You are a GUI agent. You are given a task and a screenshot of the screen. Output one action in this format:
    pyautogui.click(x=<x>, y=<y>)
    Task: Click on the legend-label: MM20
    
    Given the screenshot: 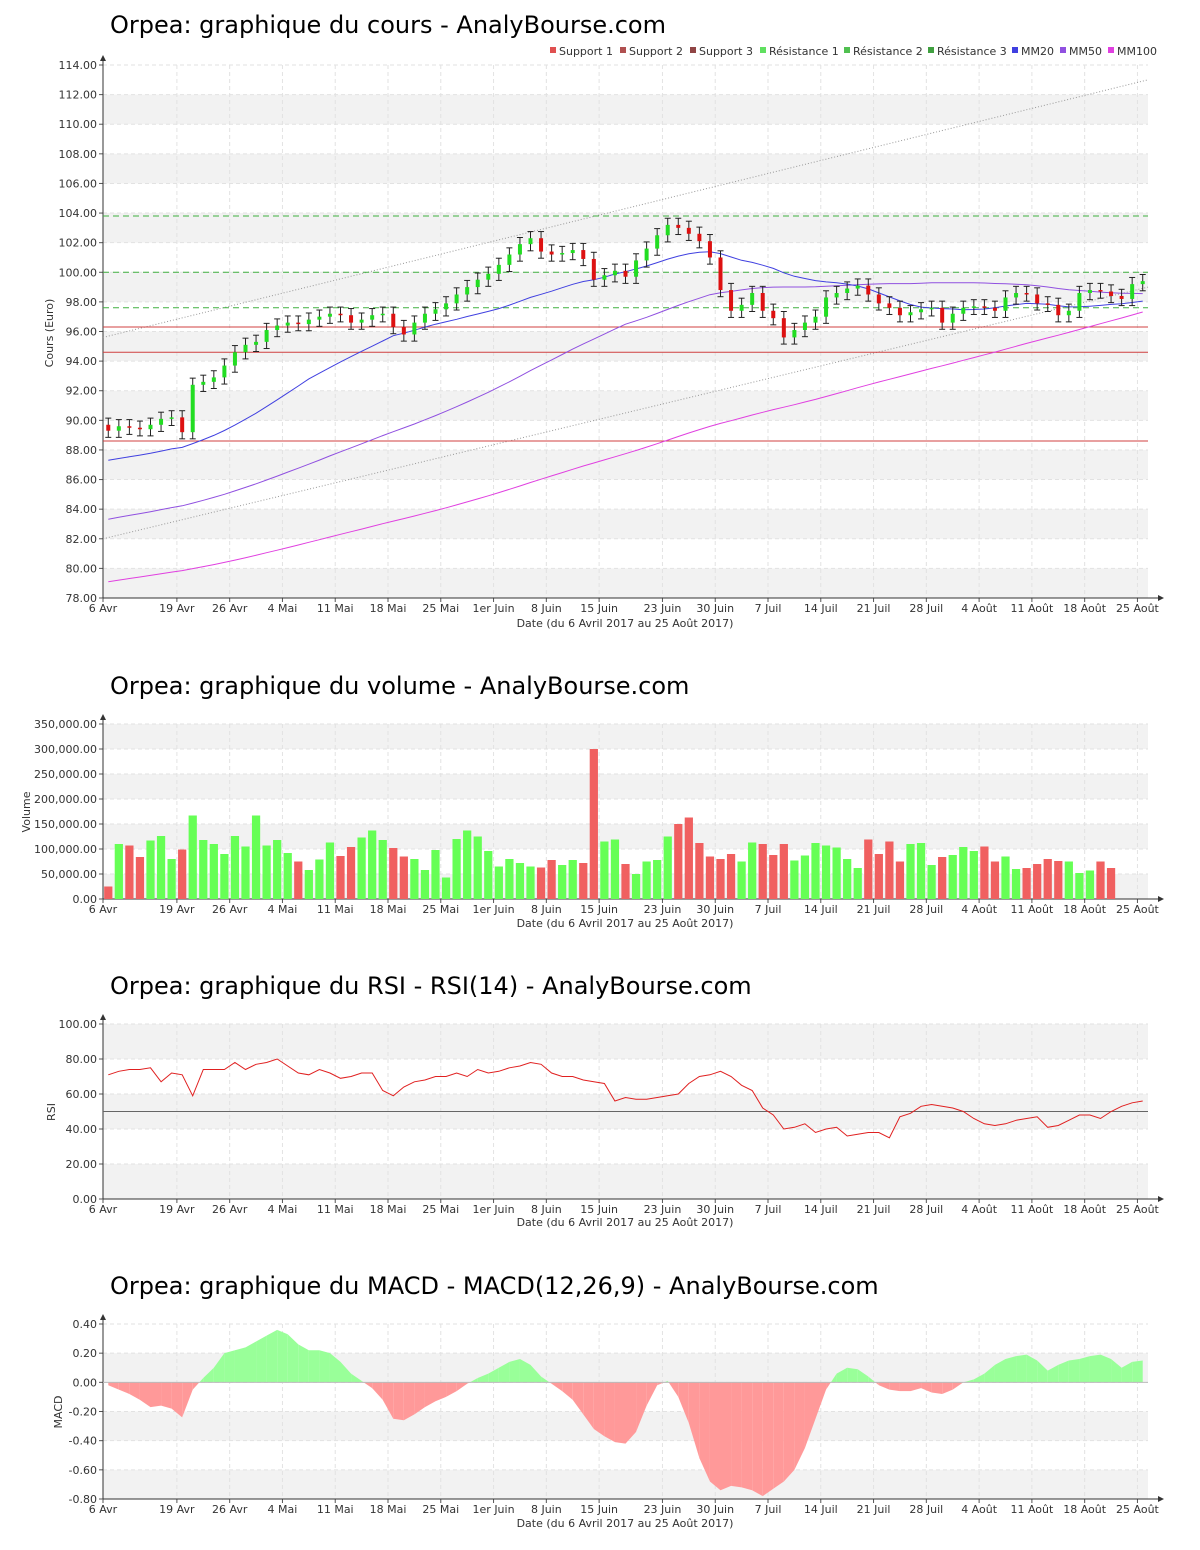 What is the action you would take?
    pyautogui.click(x=1037, y=51)
    